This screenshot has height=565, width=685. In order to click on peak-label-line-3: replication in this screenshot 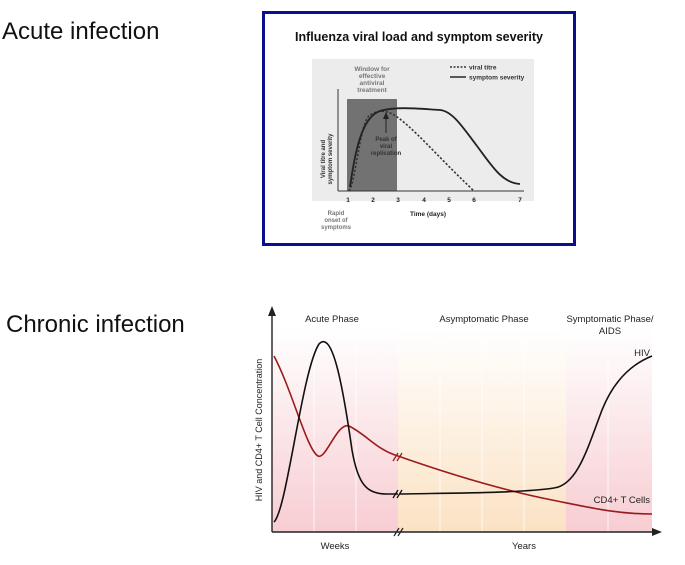, I will do `click(386, 154)`.